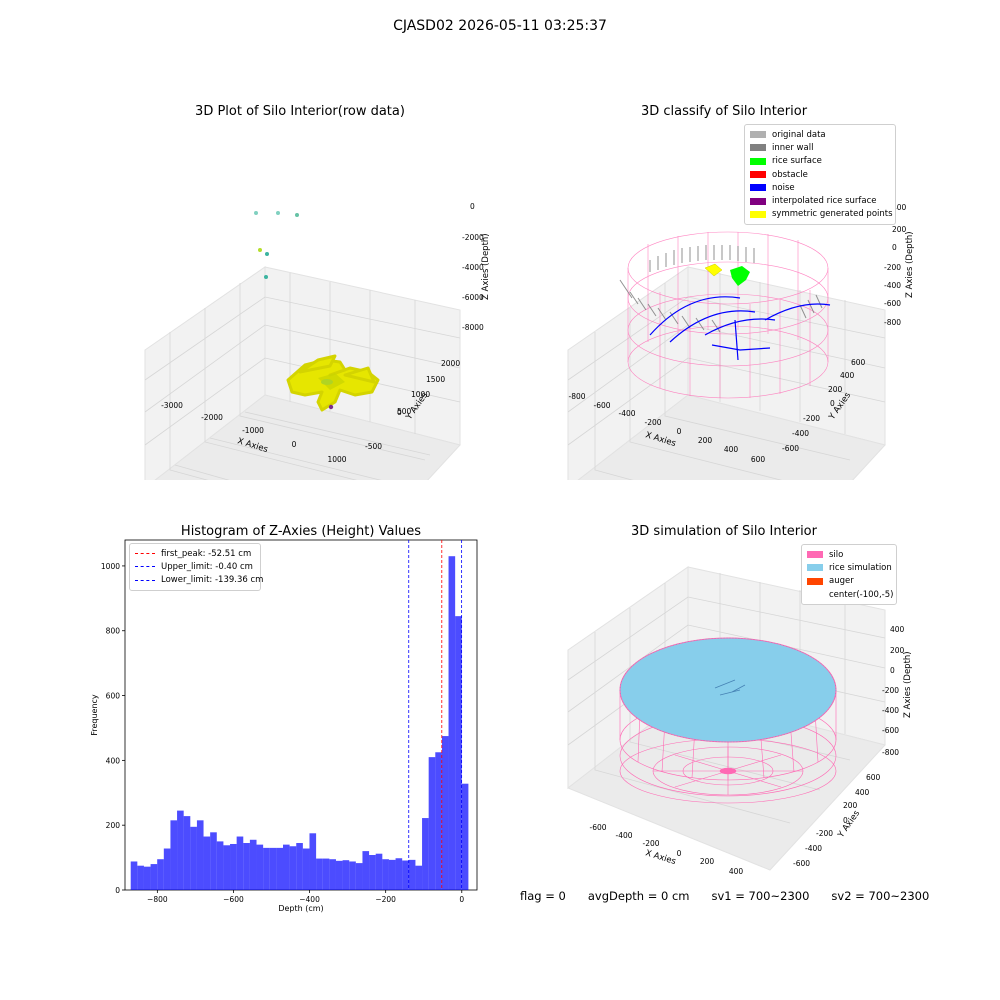 This screenshot has height=1000, width=1000. Describe the element at coordinates (728, 690) in the screenshot. I see `simulation-rice-surface` at that location.